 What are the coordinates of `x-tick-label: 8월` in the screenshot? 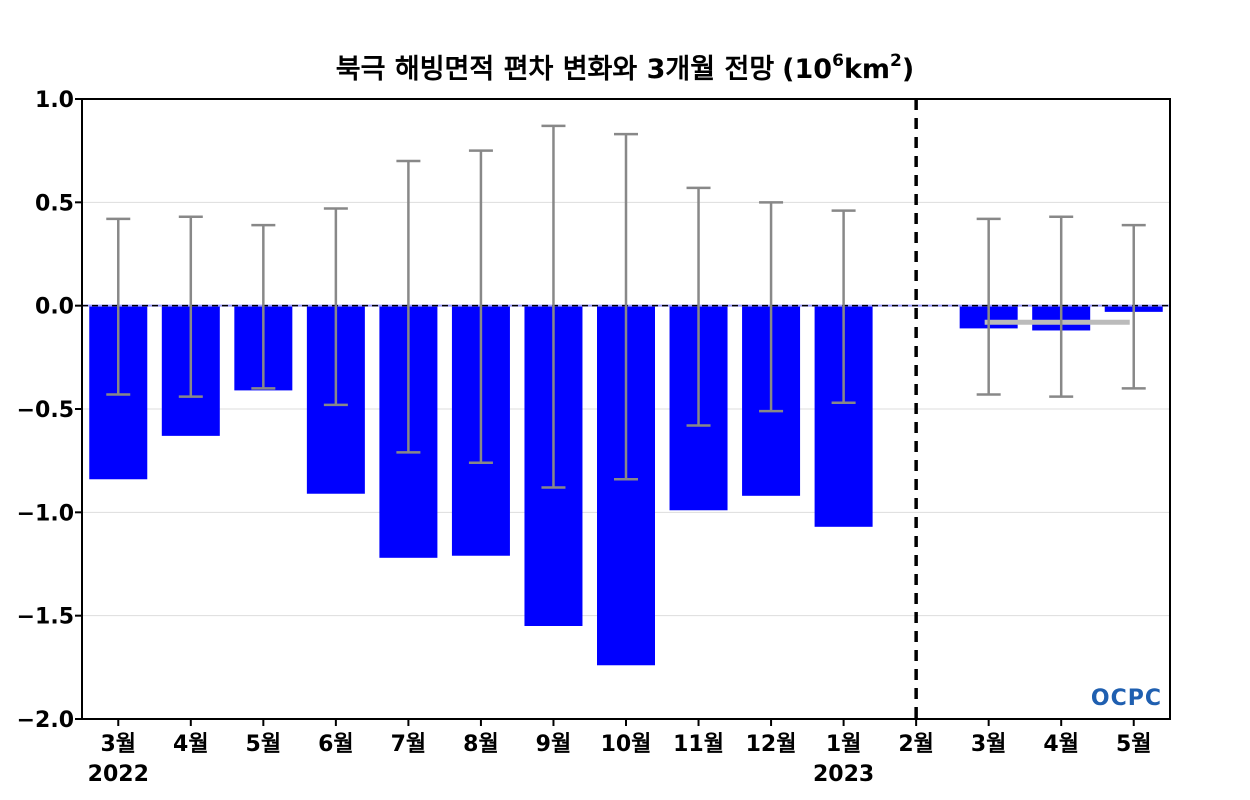 It's located at (481, 744).